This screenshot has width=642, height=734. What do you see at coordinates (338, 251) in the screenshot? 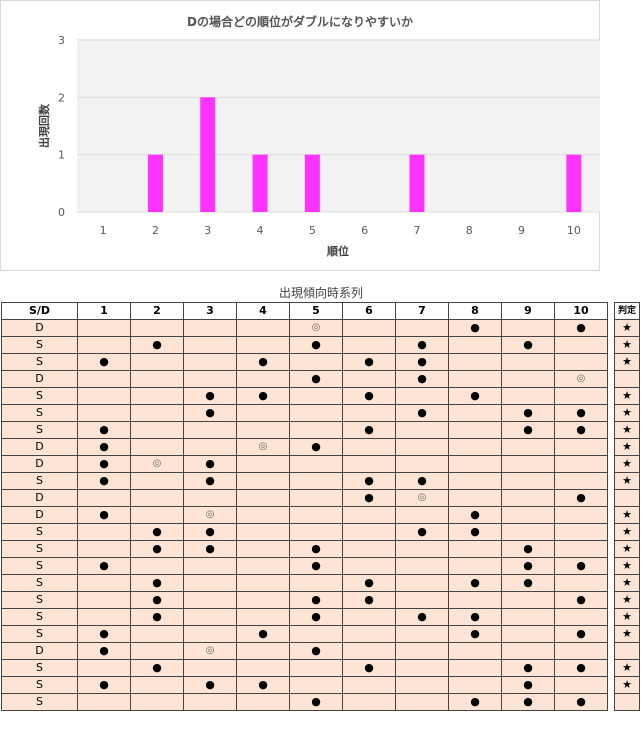
I see `x-axis-label: 順位` at bounding box center [338, 251].